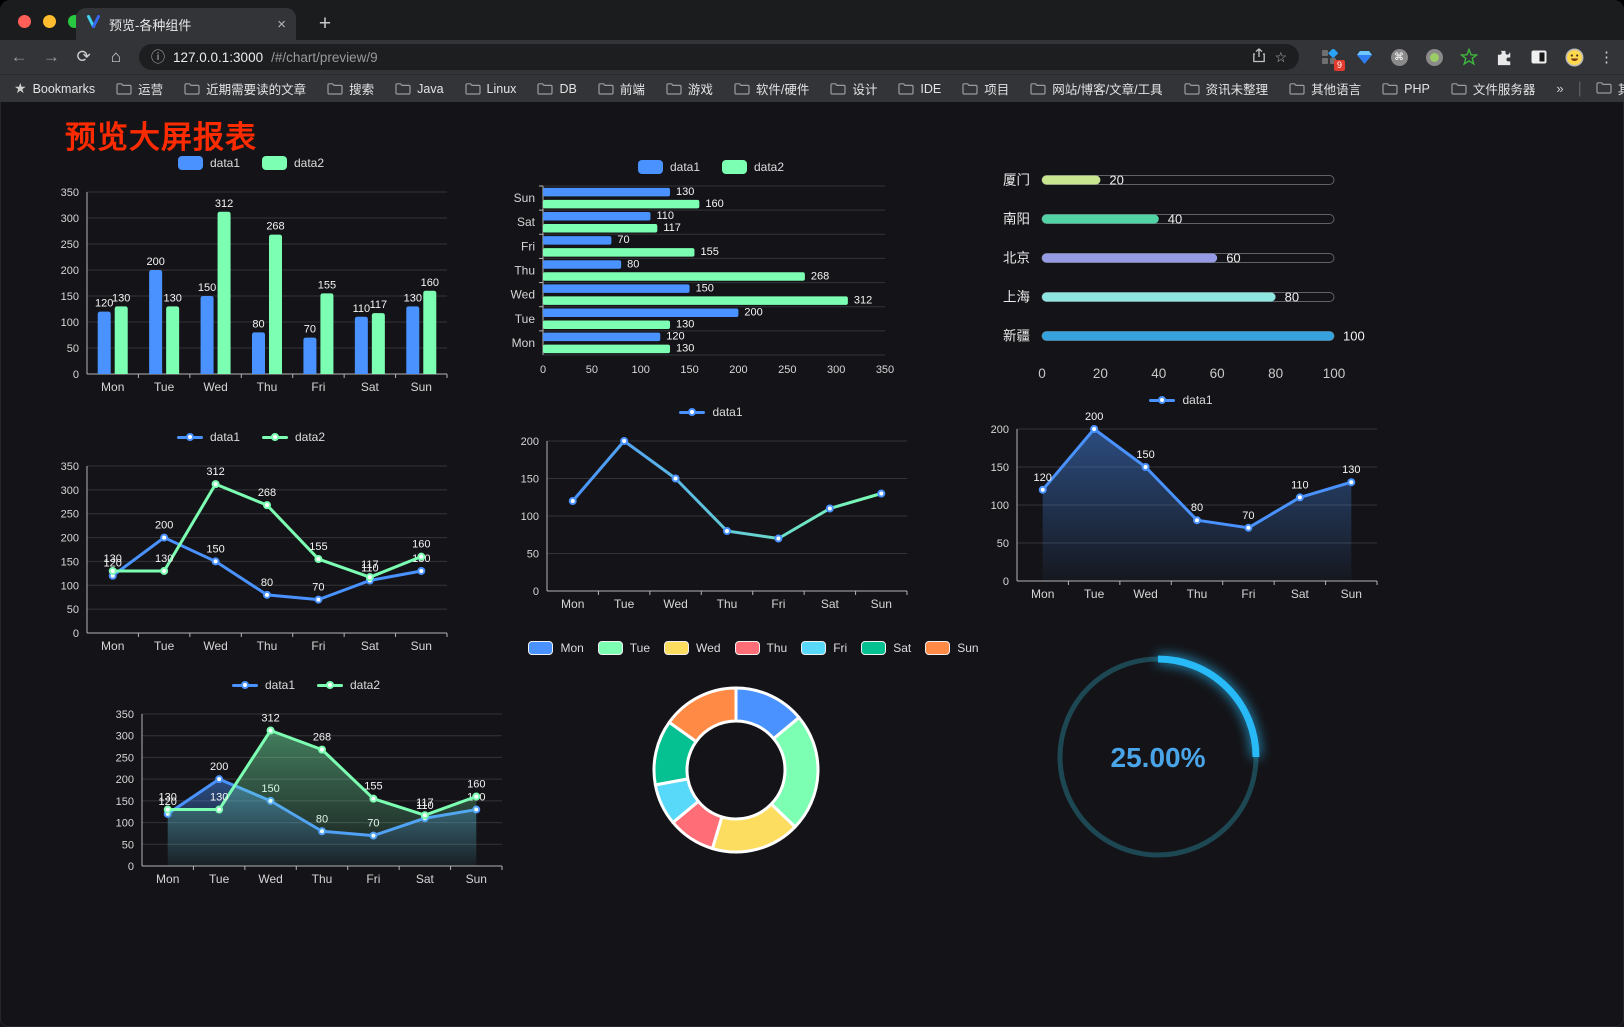  What do you see at coordinates (325, 23) in the screenshot?
I see `new-tab-button: +` at bounding box center [325, 23].